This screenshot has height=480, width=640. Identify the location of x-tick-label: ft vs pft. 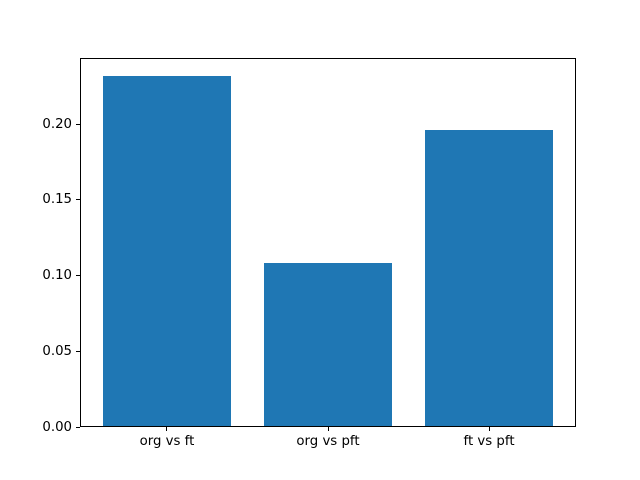
(489, 441).